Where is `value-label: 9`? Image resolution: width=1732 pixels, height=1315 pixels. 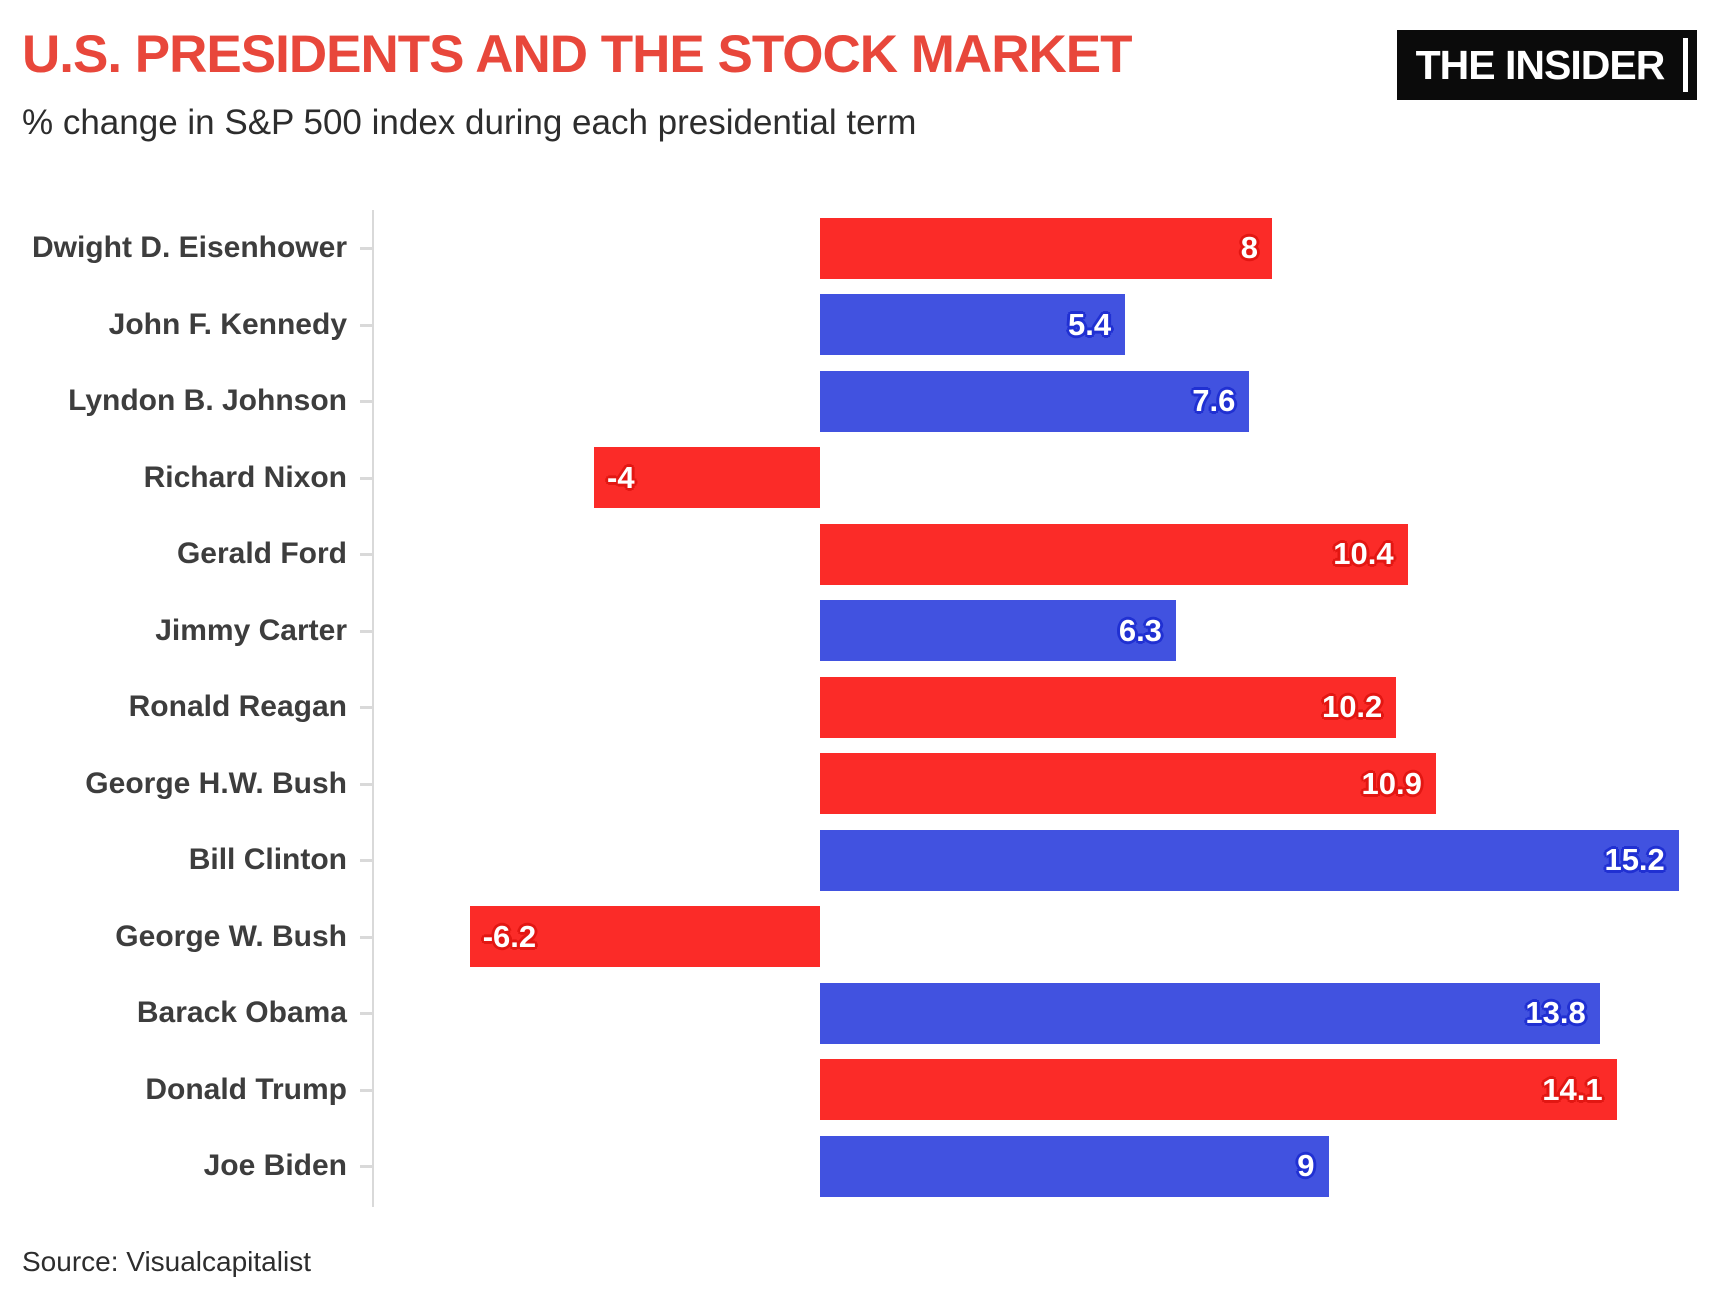
value-label: 9 is located at coordinates (1306, 1165).